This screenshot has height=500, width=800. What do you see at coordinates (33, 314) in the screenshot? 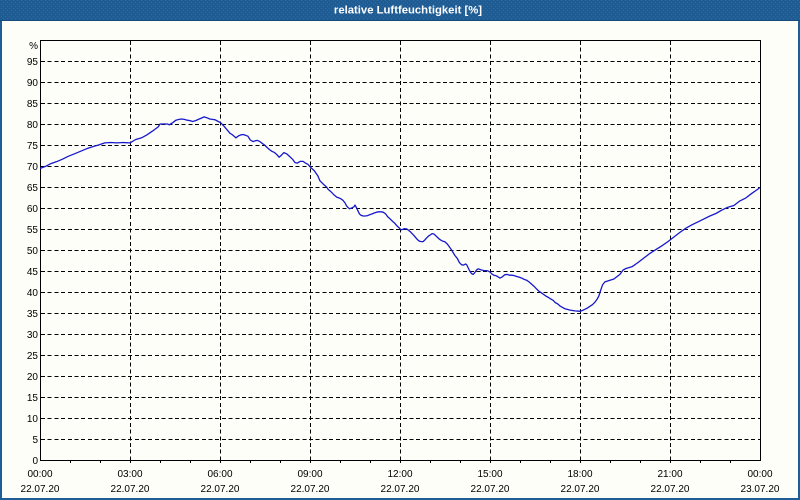
I see `svg-text: 35` at bounding box center [33, 314].